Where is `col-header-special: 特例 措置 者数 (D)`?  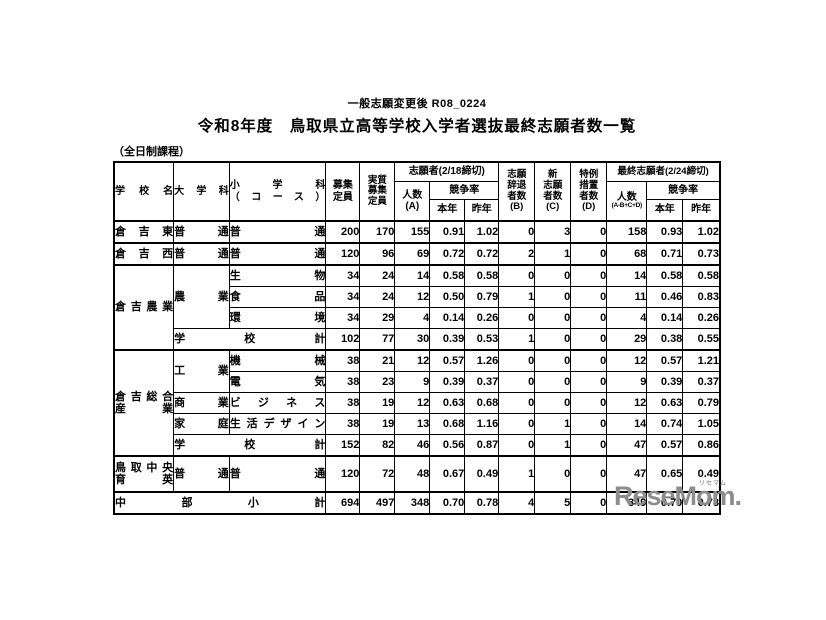 col-header-special: 特例 措置 者数 (D) is located at coordinates (589, 191).